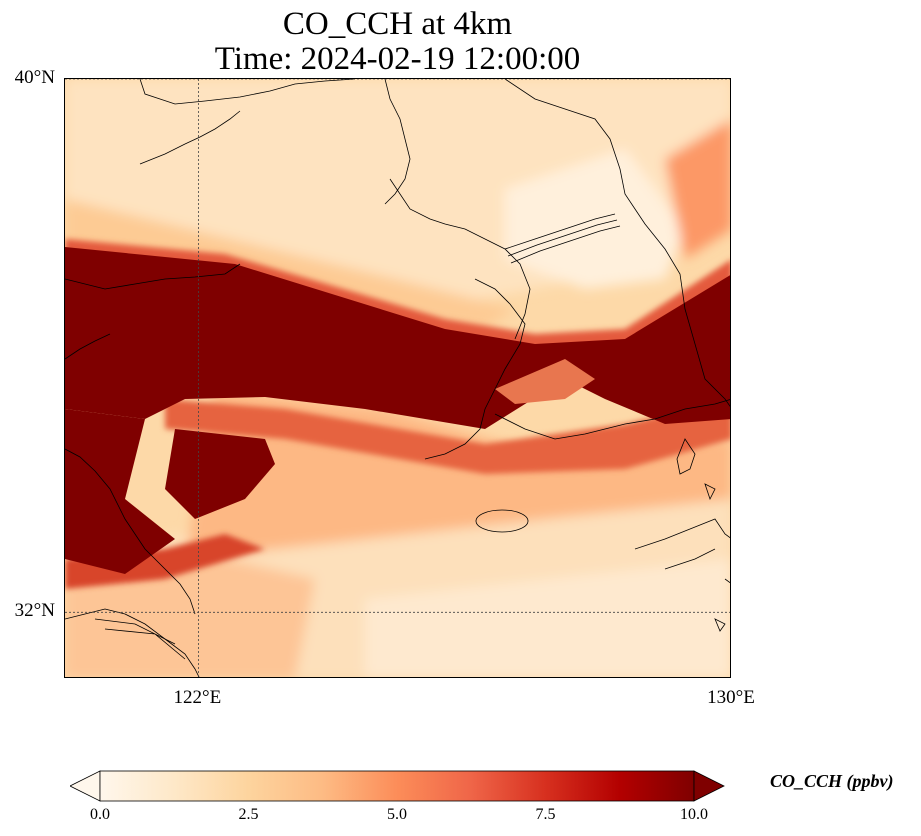  Describe the element at coordinates (34, 77) in the screenshot. I see `lat-tick-label: 40°N` at that location.